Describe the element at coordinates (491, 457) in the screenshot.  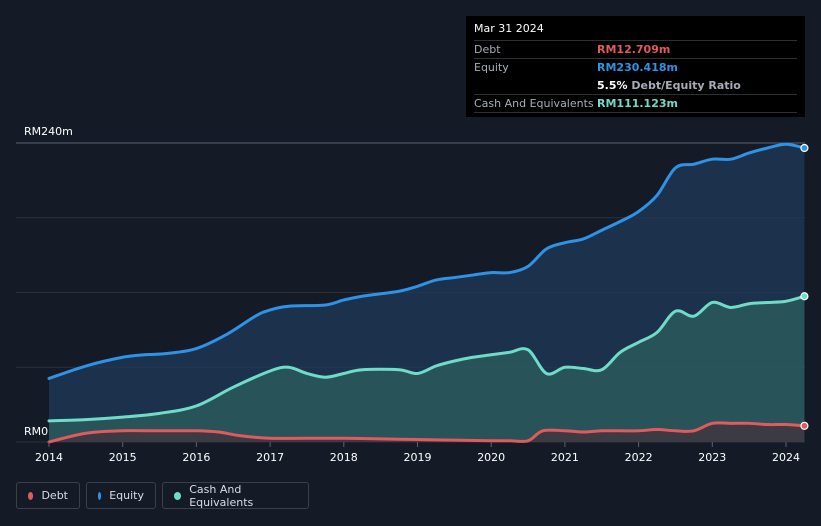
I see `x-tick-label: 2020` at that location.